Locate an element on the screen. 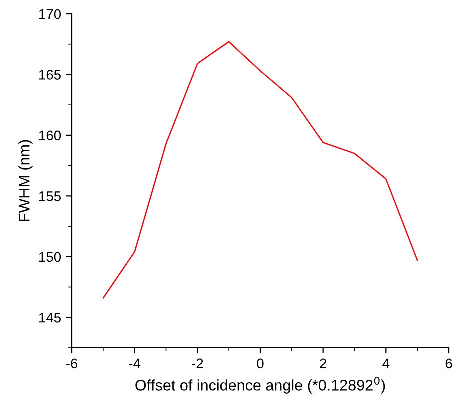 The height and width of the screenshot is (408, 452). y-tick-label: 155 is located at coordinates (50, 197).